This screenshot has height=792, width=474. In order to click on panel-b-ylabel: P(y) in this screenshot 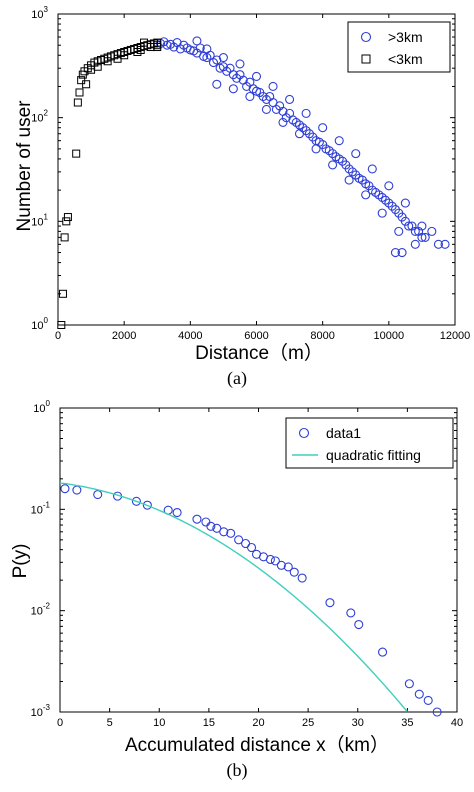, I will do `click(20, 561)`.